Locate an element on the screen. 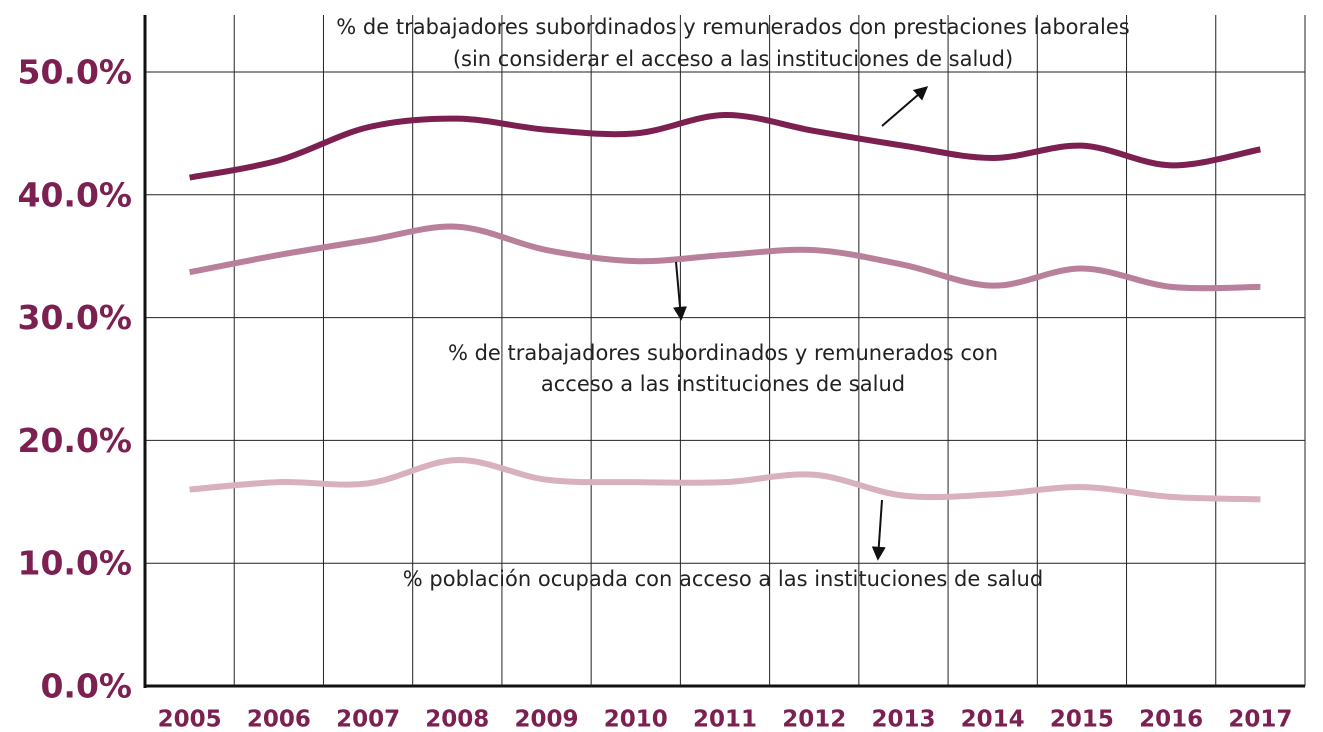 The height and width of the screenshot is (732, 1323). annotation: acceso a las instituciones de salud is located at coordinates (723, 384).